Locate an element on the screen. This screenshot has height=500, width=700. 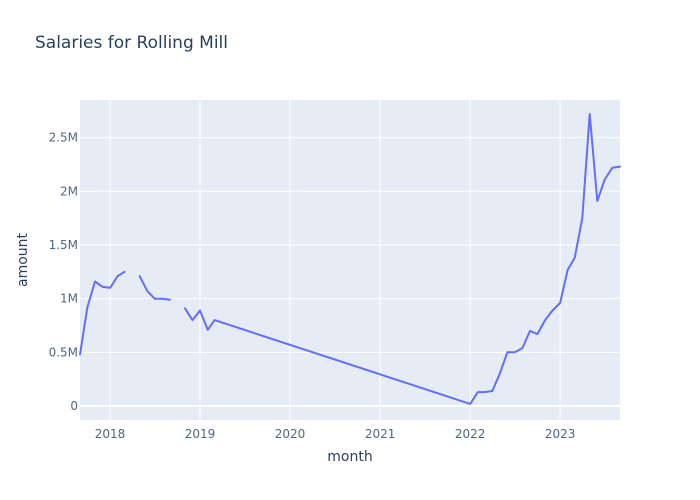
y-tick-labels: 0 0.5M 1M 1.5M 2M 2.5M is located at coordinates (63, 272).